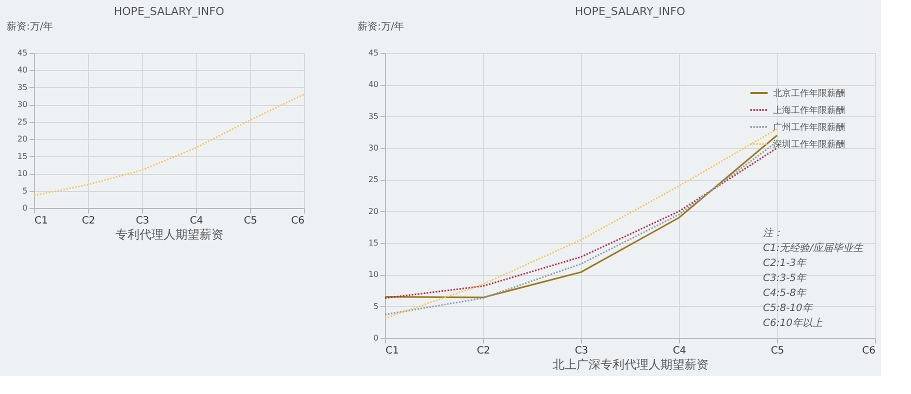 The height and width of the screenshot is (394, 911). I want to click on annotation: C6:10年以上, so click(792, 323).